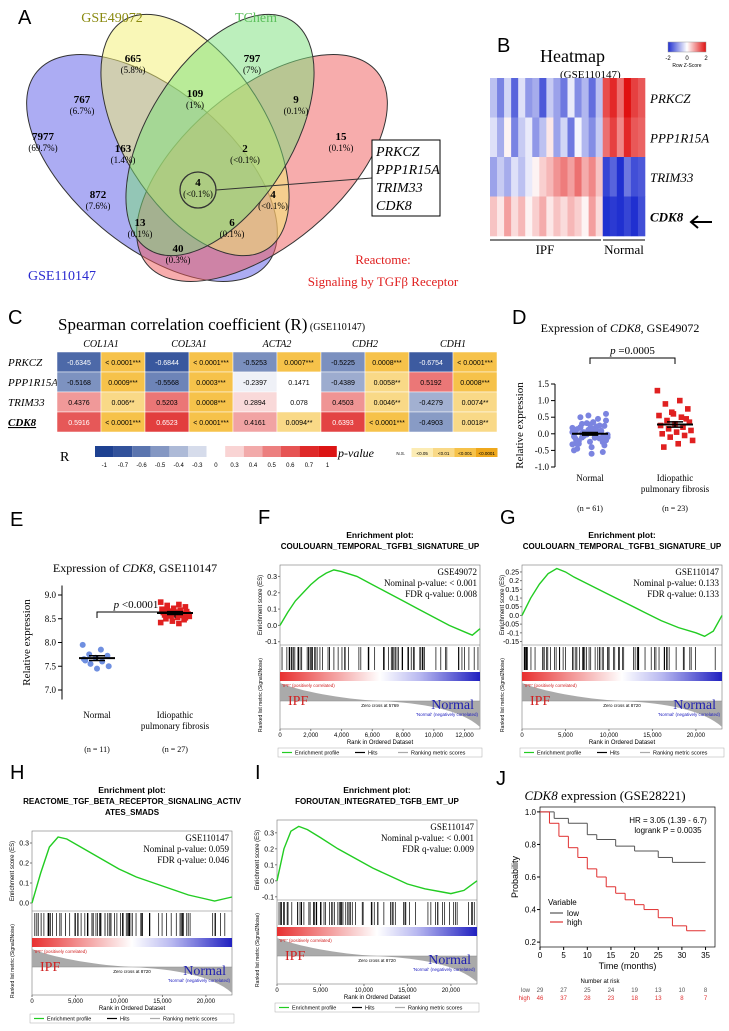  I want to click on region-percent: (0.1%), so click(140, 234).